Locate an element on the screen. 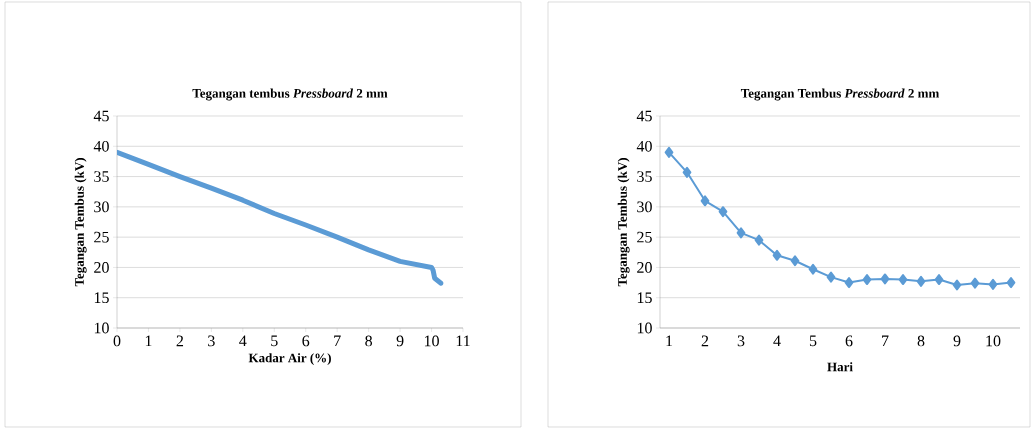 This screenshot has height=429, width=1034. chart-title: Tegangan tembus Pressboard 2 mm is located at coordinates (290, 94).